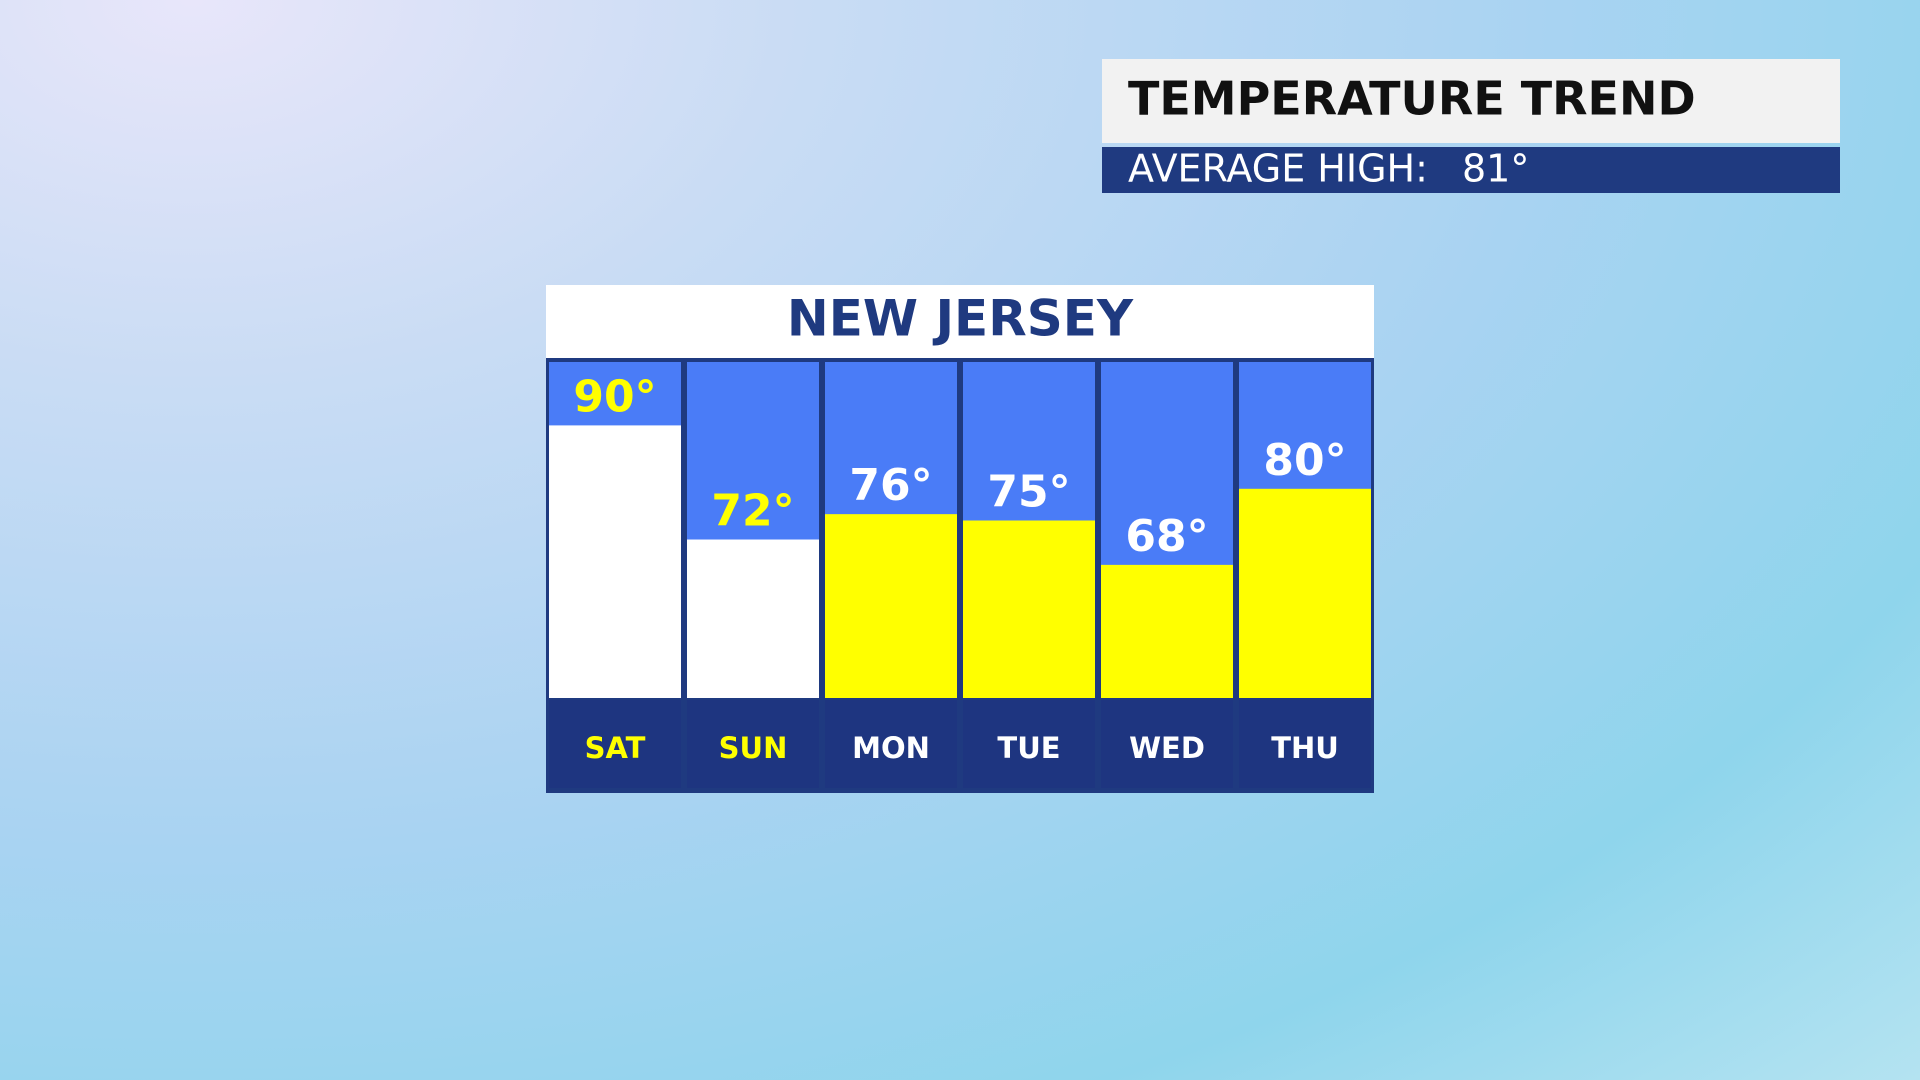 The width and height of the screenshot is (1920, 1080). I want to click on x-tick-label: MON, so click(891, 748).